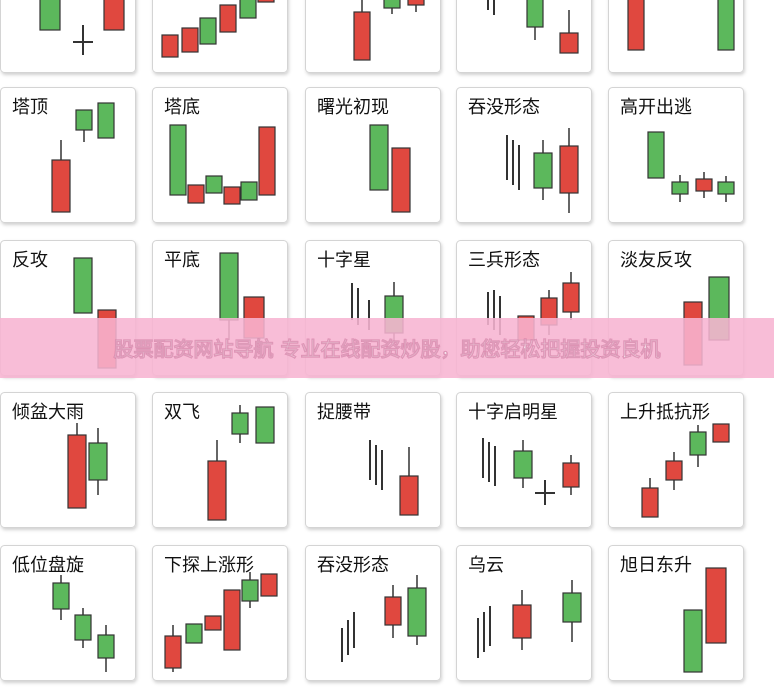 Image resolution: width=774 pixels, height=699 pixels. Describe the element at coordinates (656, 107) in the screenshot. I see `card-label: 高开出逃` at that location.